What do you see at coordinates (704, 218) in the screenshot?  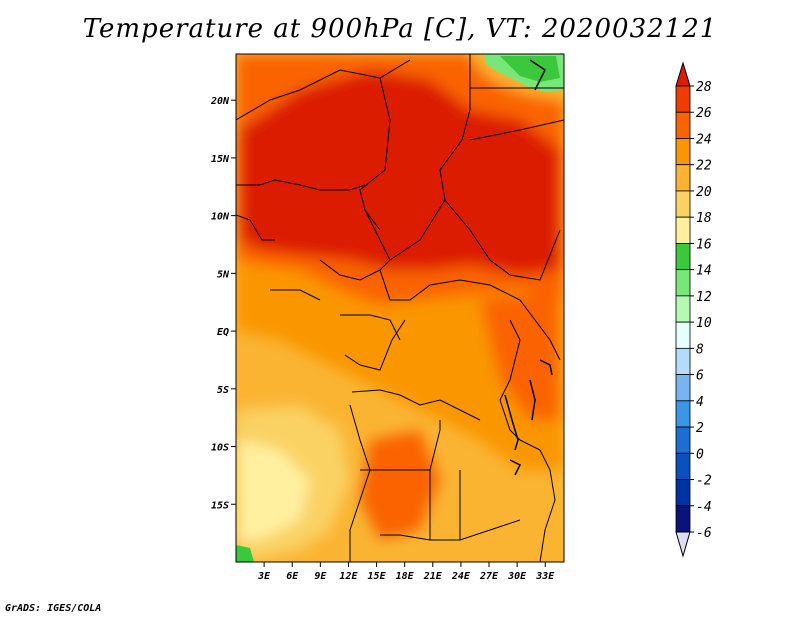 I see `colorbar-level-label: 18` at bounding box center [704, 218].